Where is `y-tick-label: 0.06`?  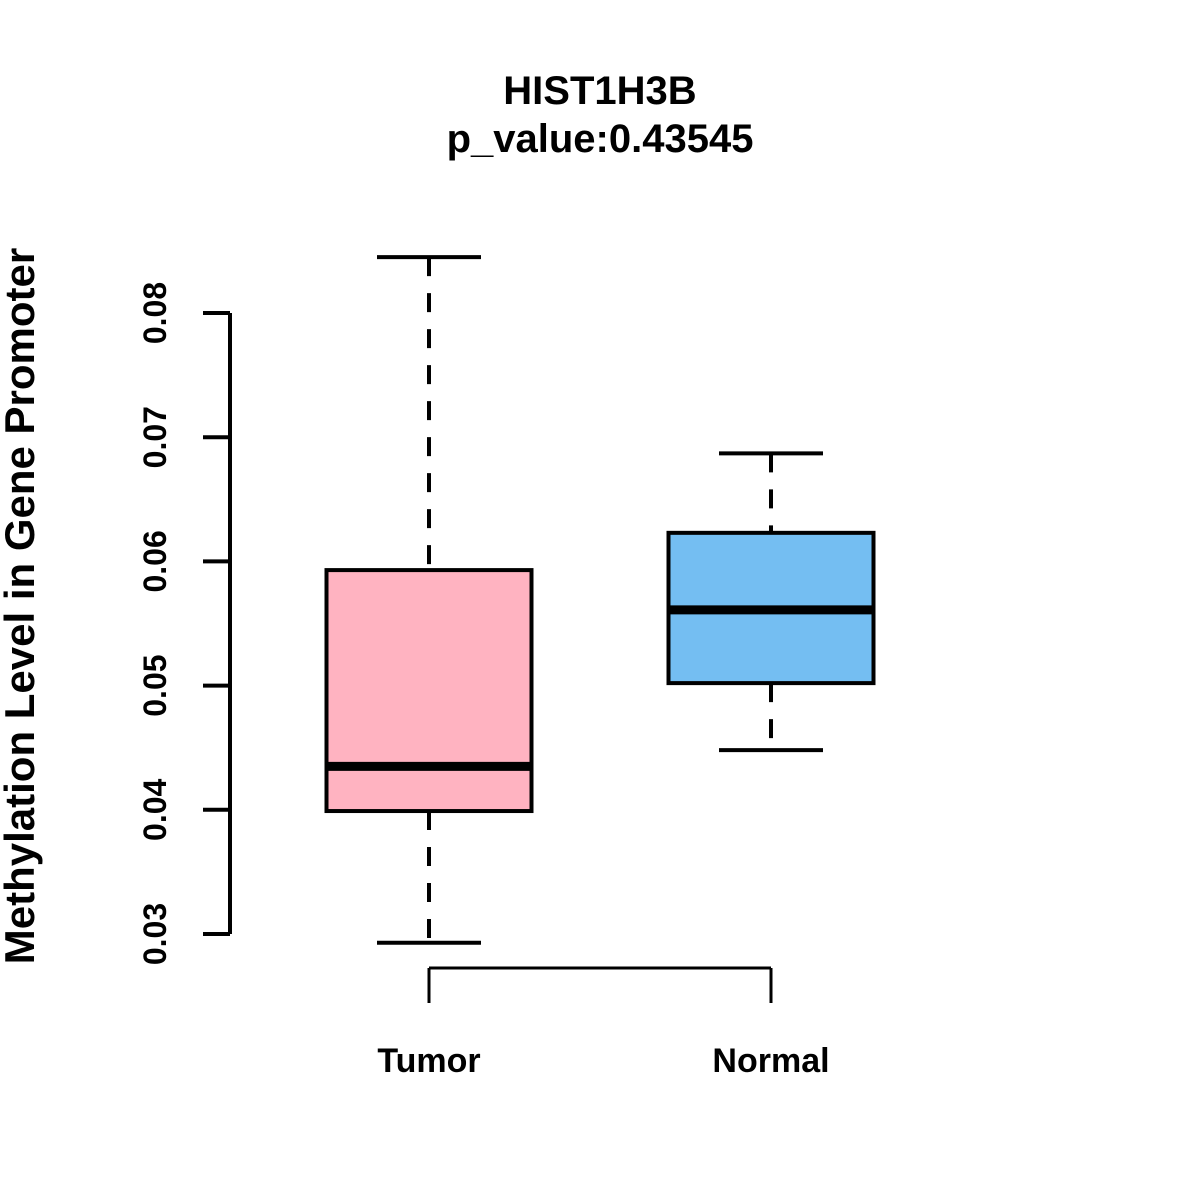 y-tick-label: 0.06 is located at coordinates (155, 561).